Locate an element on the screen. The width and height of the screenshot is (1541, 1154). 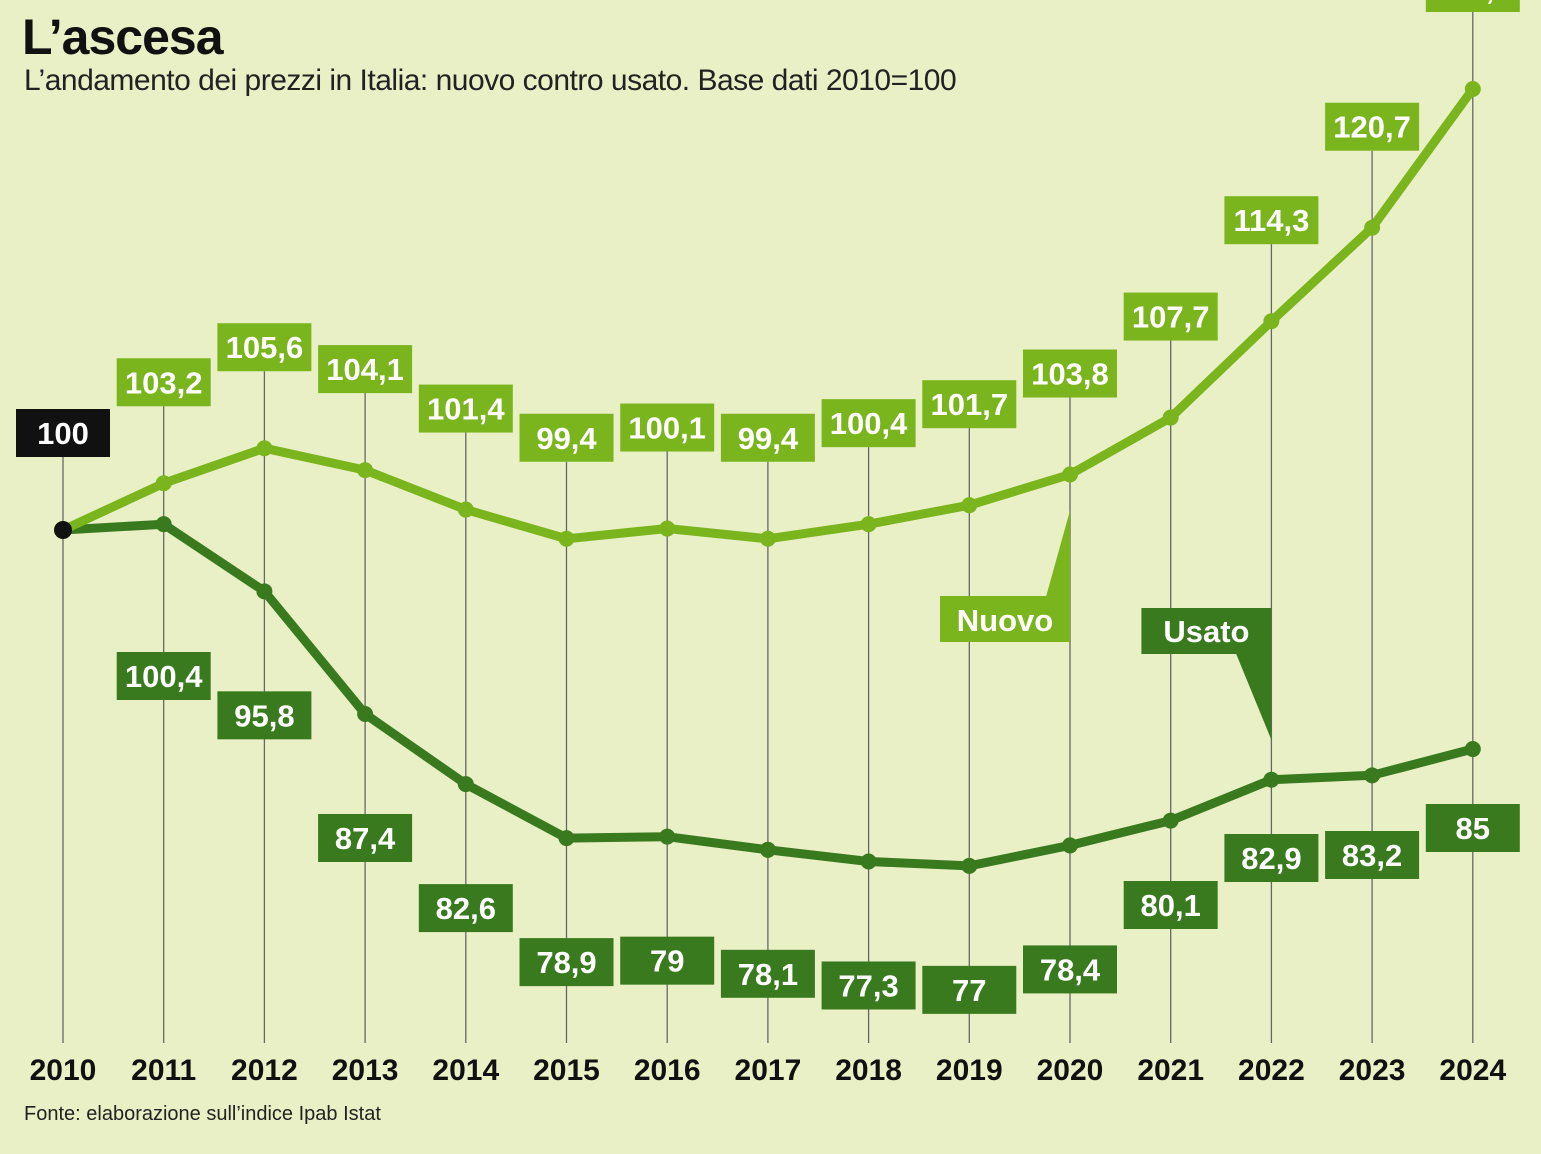
chart-title: L’ascesa is located at coordinates (123, 37).